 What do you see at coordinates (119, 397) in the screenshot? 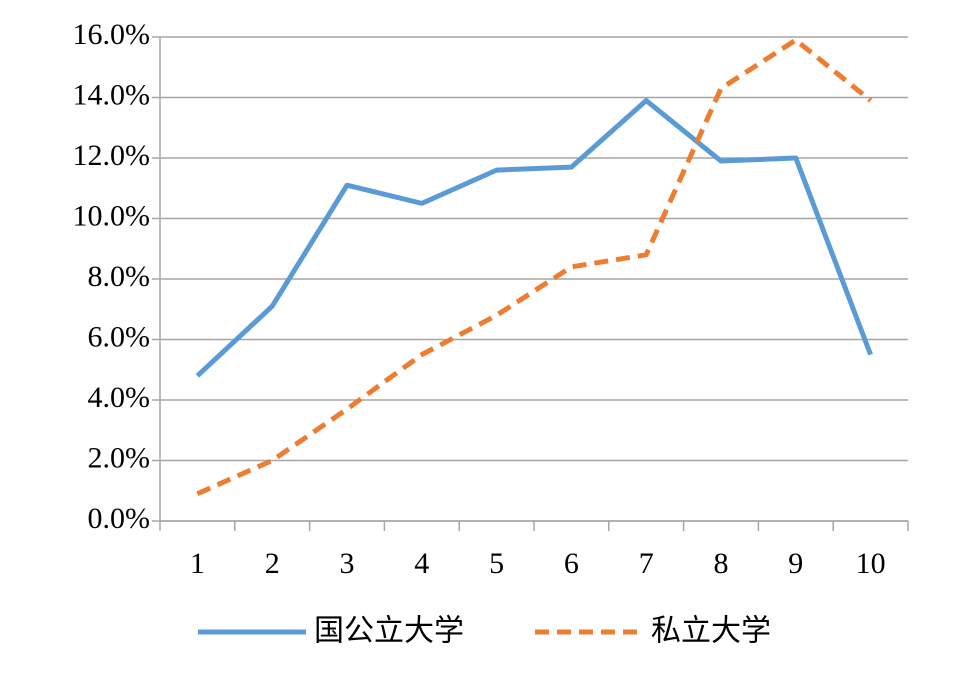
I see `y-tick-label: 4.0%` at bounding box center [119, 397].